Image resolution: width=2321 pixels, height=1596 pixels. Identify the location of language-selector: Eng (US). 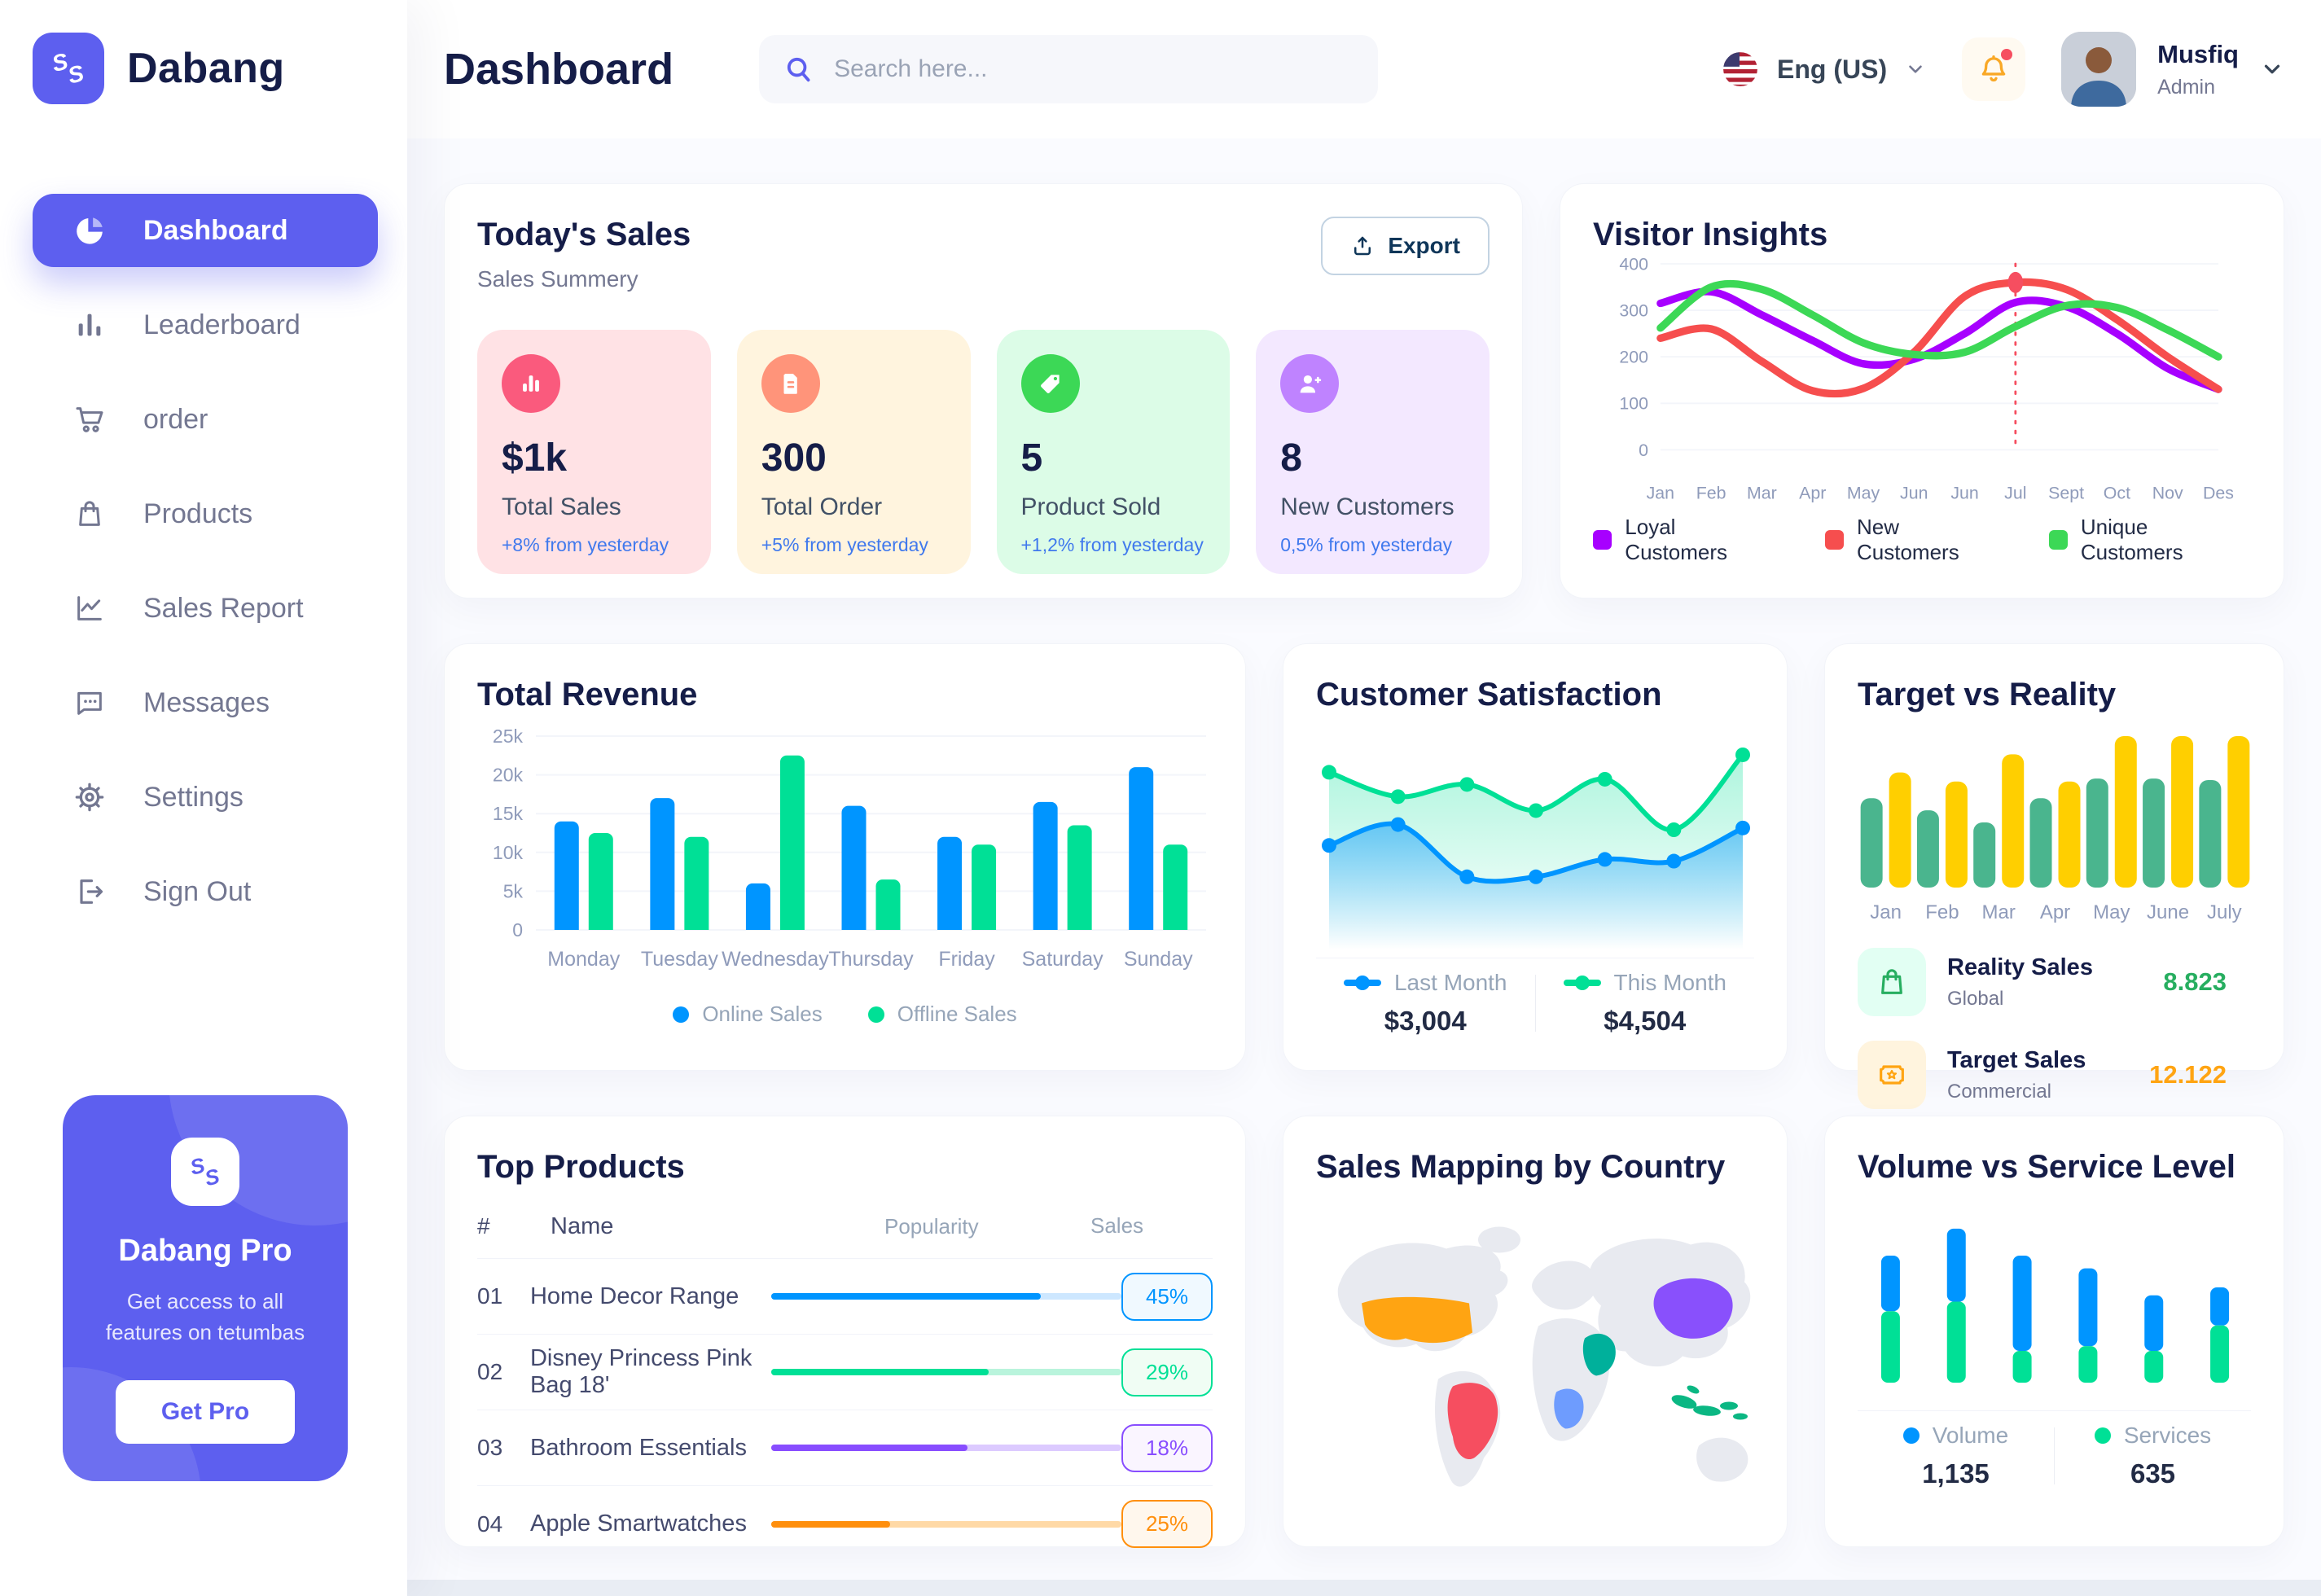
(1824, 69).